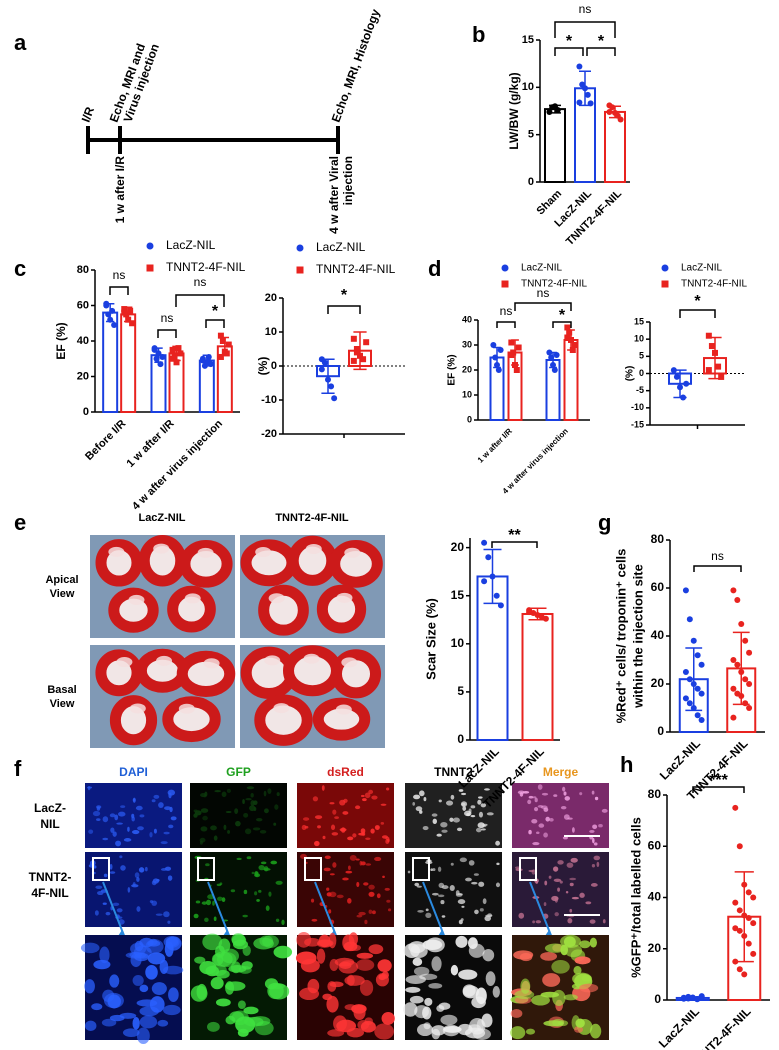 The image size is (779, 1050). I want to click on y-tick-label: 5, so click(460, 691).